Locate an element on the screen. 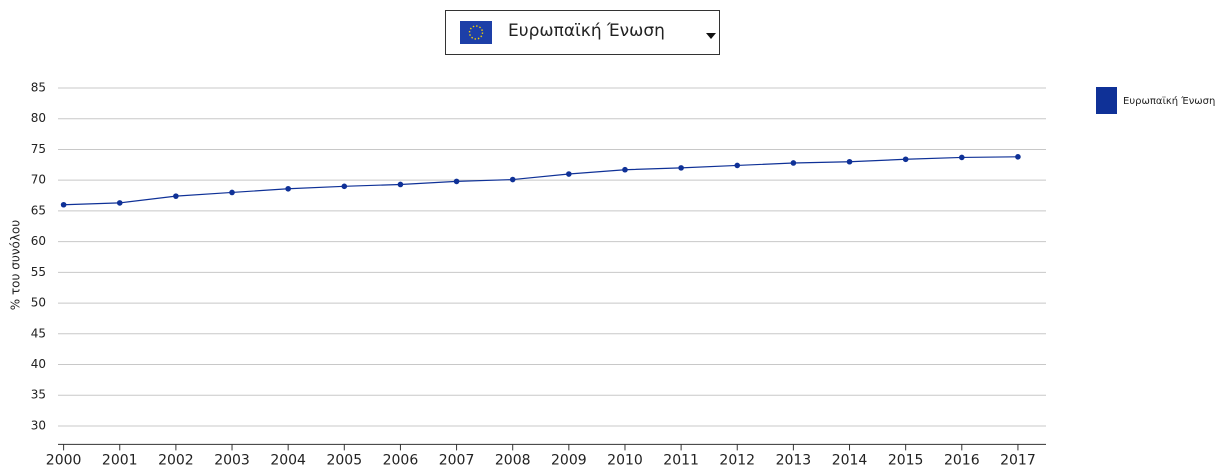  x-tick-label: 2008 is located at coordinates (513, 459).